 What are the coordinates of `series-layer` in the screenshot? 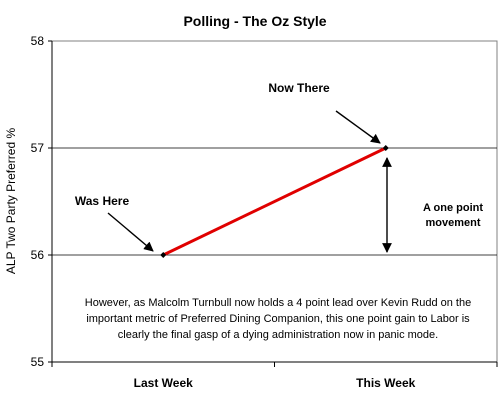 It's located at (274, 201).